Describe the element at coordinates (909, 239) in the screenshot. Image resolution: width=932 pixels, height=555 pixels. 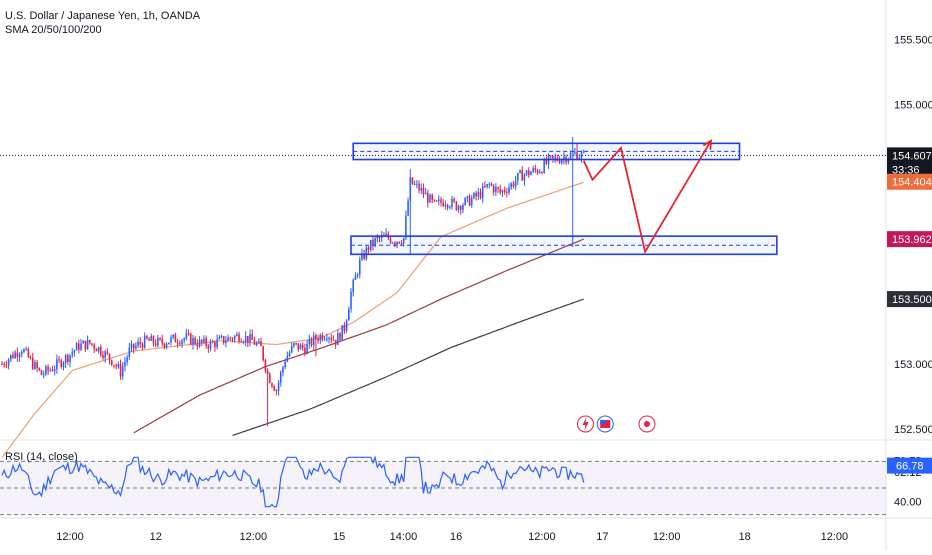
I see `price-label-bg` at that location.